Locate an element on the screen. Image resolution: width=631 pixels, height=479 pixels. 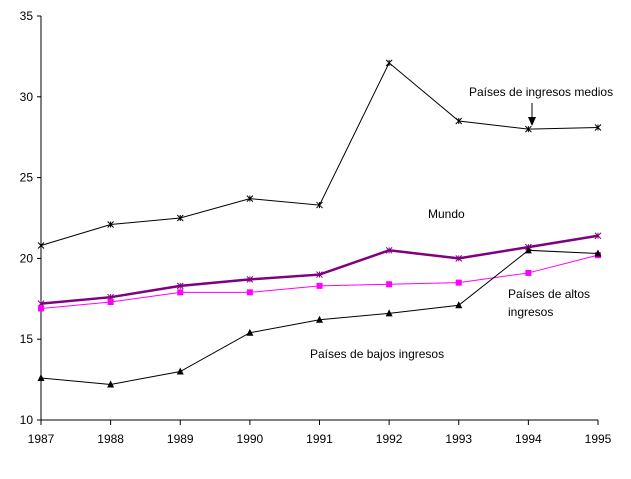
x-tick-label: 1990 is located at coordinates (250, 439).